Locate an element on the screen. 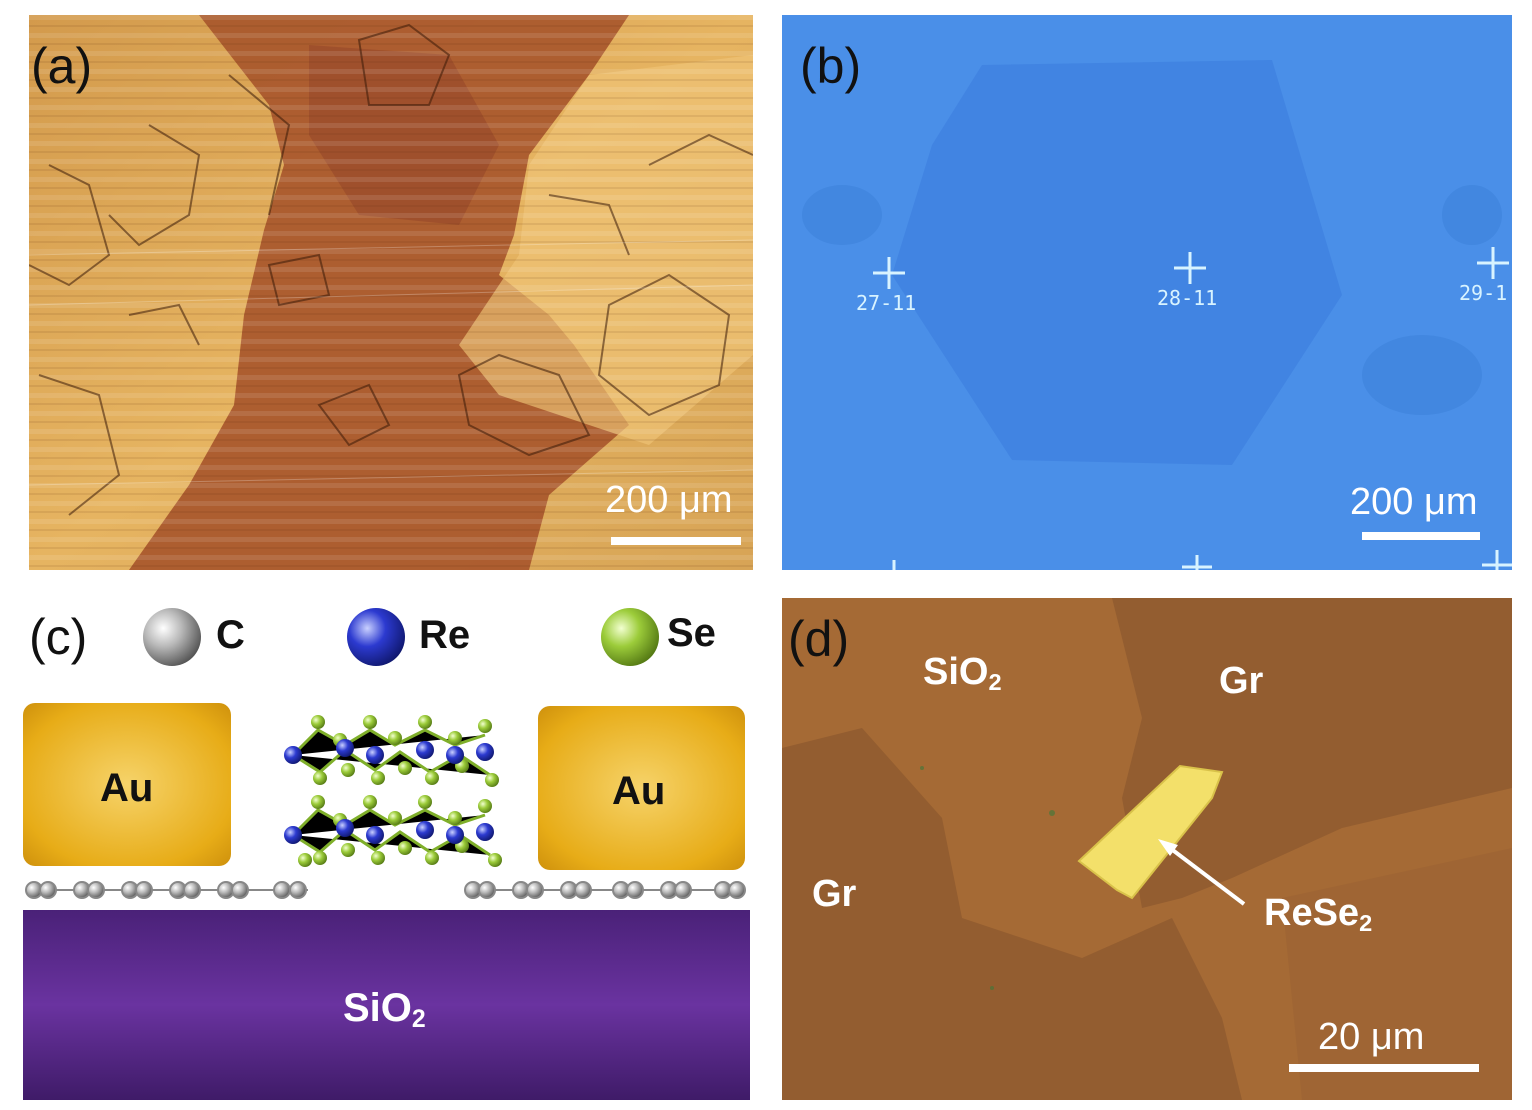 This screenshot has height=1110, width=1532. rese2-pointer-arrow is located at coordinates (1205, 874).